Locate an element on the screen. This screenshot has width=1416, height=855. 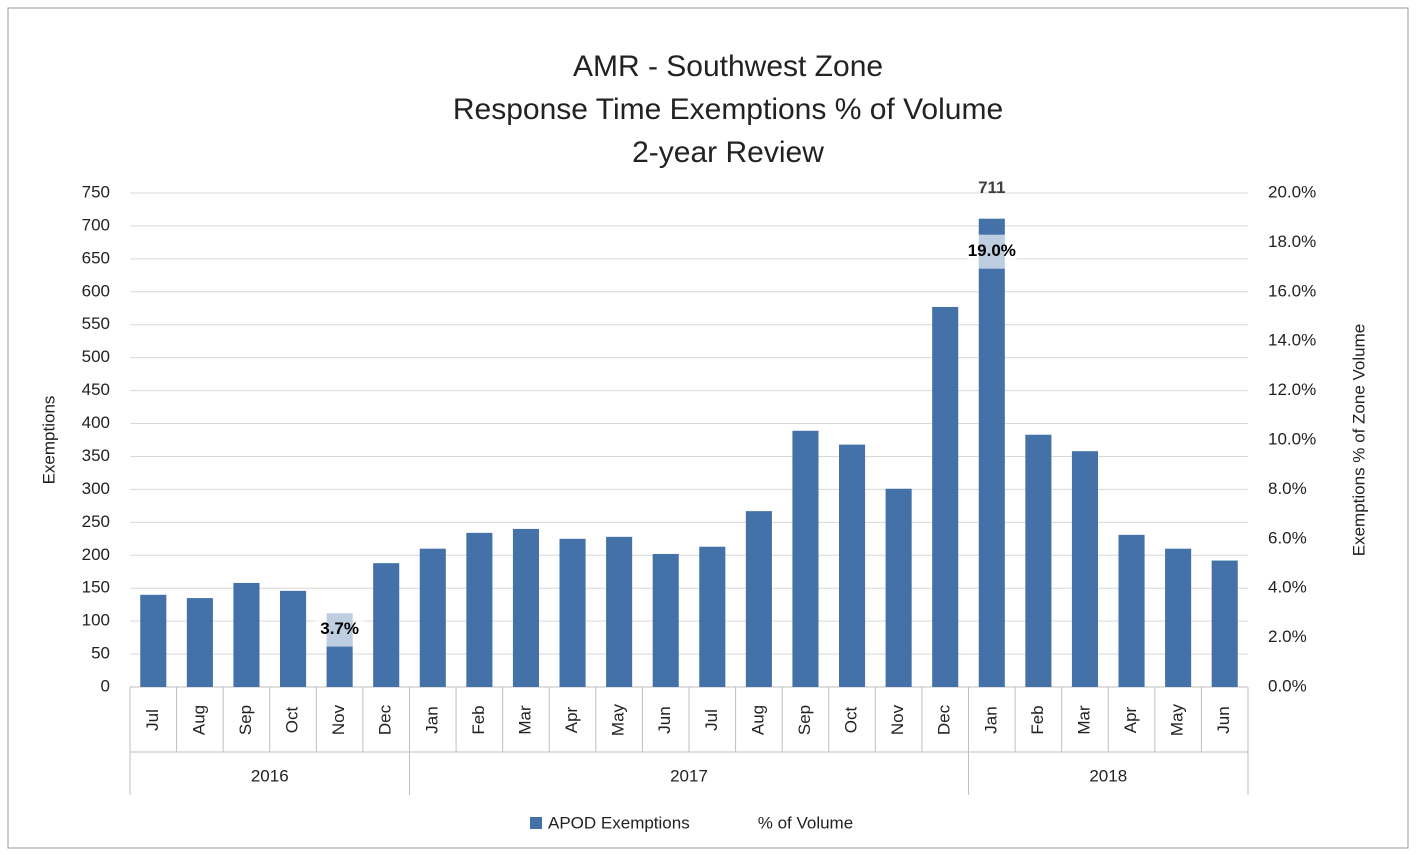
group-label: 2018 is located at coordinates (1108, 775).